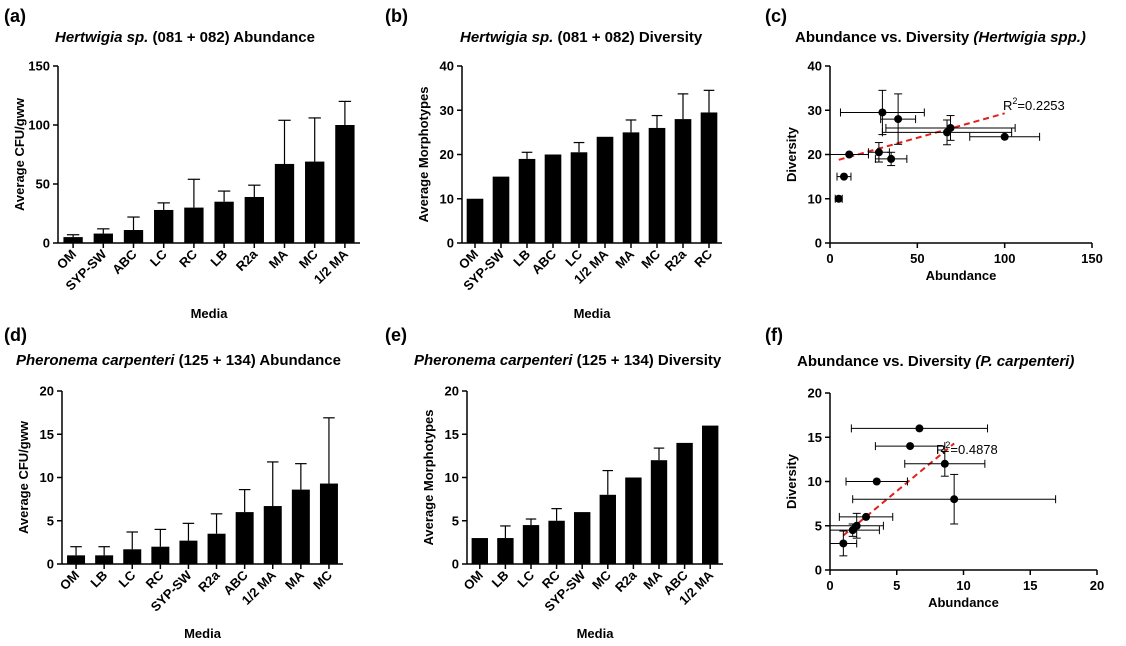 The width and height of the screenshot is (1126, 646). Describe the element at coordinates (791, 481) in the screenshot. I see `panel-f-y-axis-label: Diversity` at that location.